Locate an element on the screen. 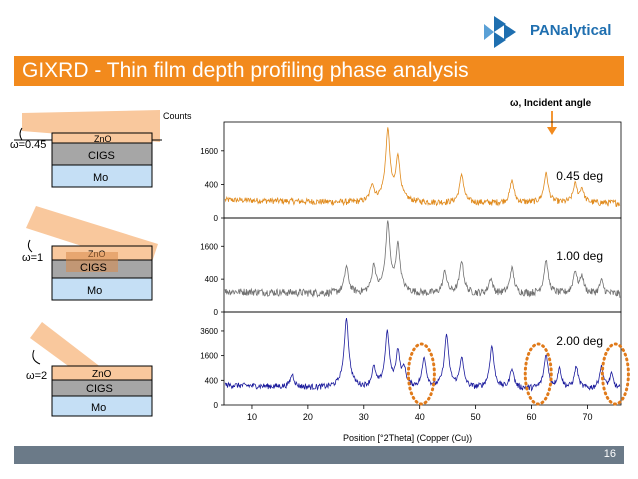 Image resolution: width=638 pixels, height=479 pixels. footer-bar: 16 is located at coordinates (319, 455).